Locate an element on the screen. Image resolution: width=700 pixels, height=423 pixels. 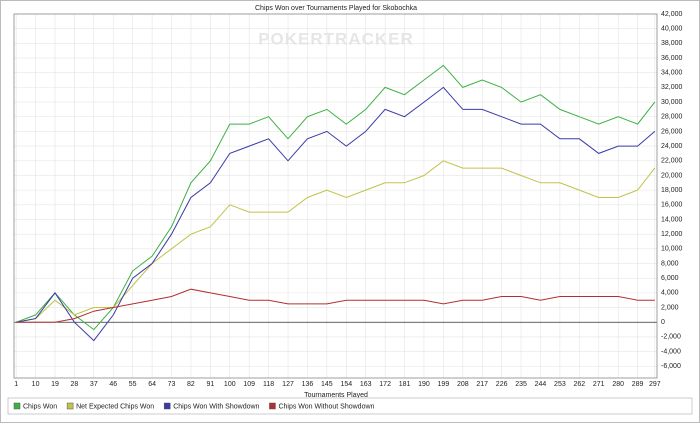
x-tick-label: 127 is located at coordinates (288, 384).